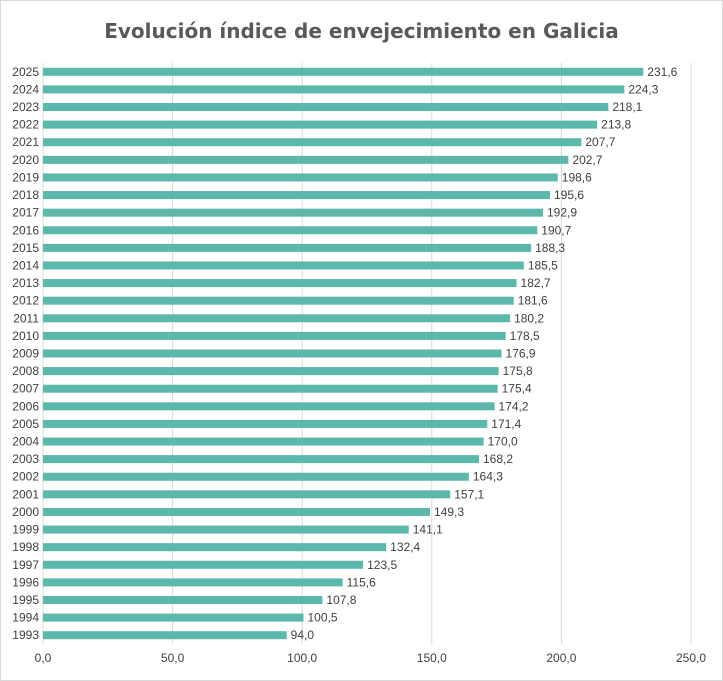  What do you see at coordinates (43, 658) in the screenshot?
I see `x-tick-label: 0,0` at bounding box center [43, 658].